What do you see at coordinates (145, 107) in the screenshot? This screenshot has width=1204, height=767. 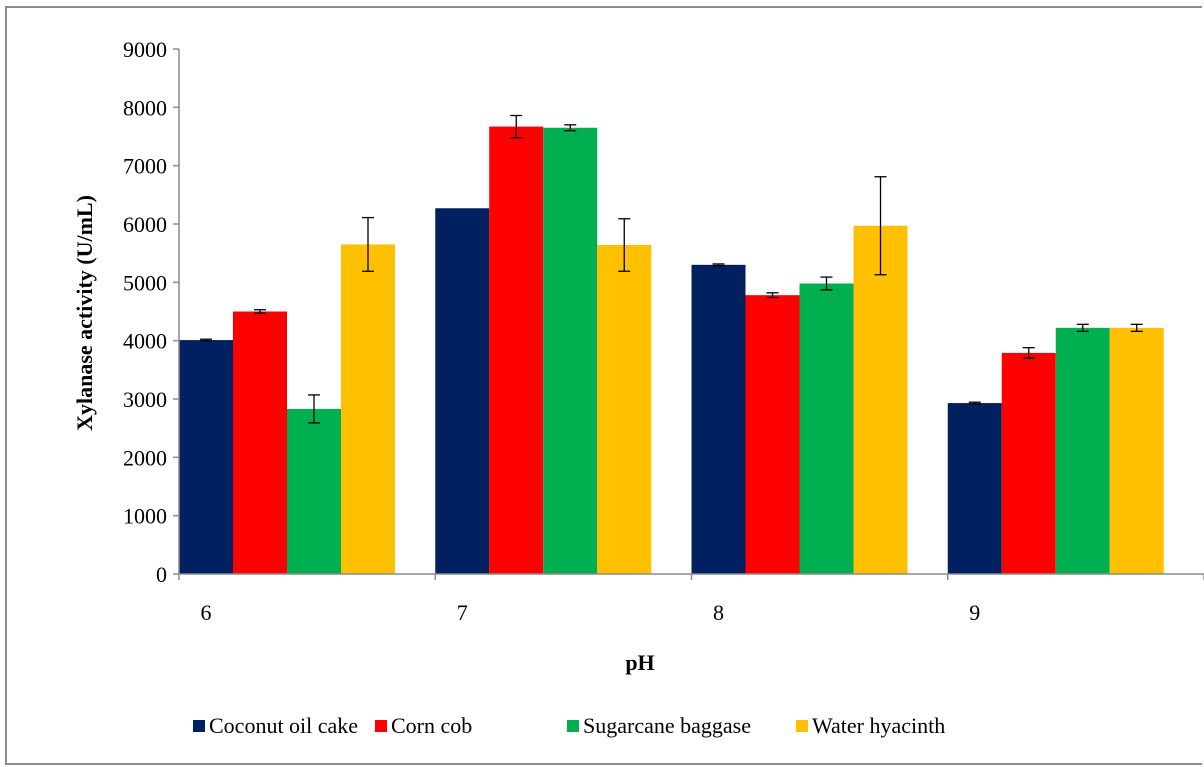 I see `y-tick-label: 8000` at bounding box center [145, 107].